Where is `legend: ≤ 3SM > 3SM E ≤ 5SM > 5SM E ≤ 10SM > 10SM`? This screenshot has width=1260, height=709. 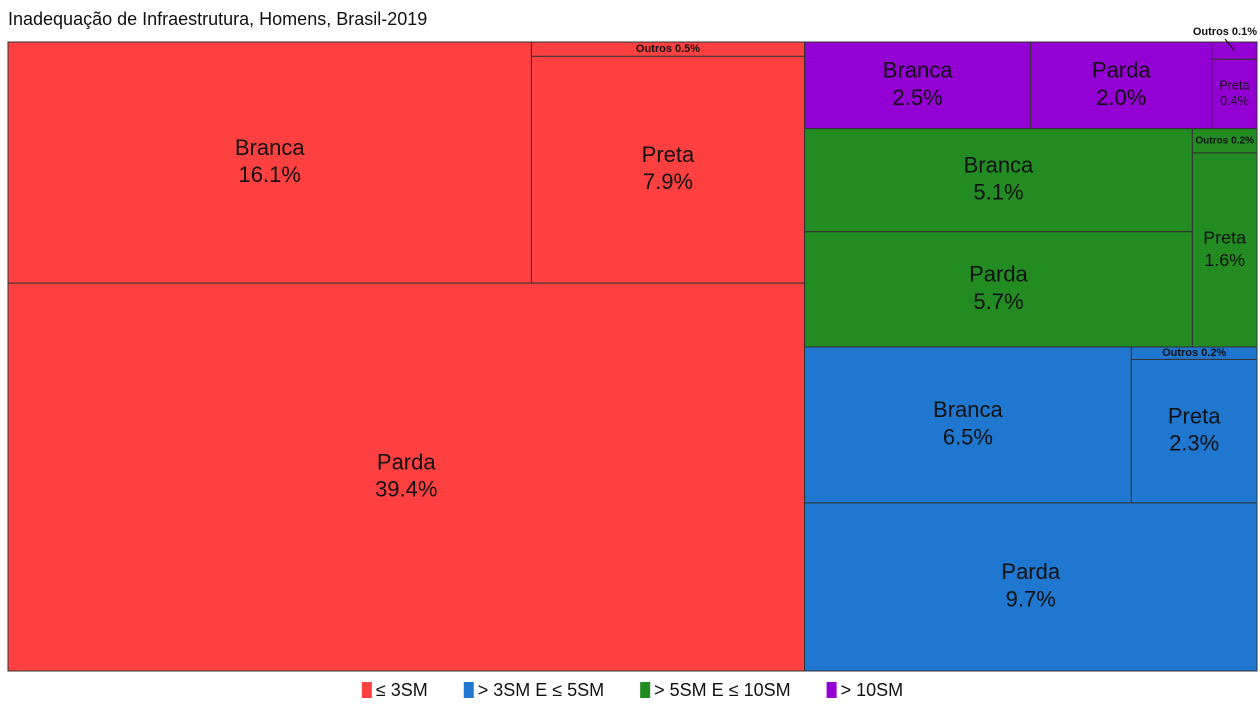 legend: ≤ 3SM > 3SM E ≤ 5SM > 5SM E ≤ 10SM > 10SM is located at coordinates (632, 690).